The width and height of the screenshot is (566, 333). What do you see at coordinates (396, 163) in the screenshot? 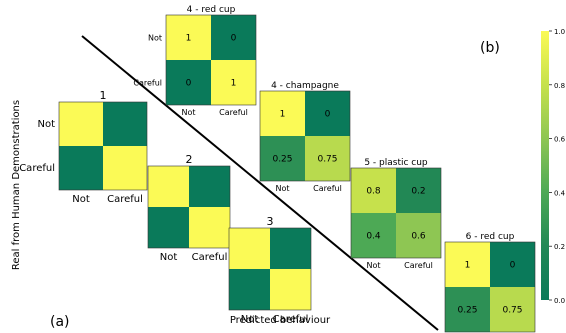
I see `matrix-title: 5 - plastic cup` at bounding box center [396, 163].